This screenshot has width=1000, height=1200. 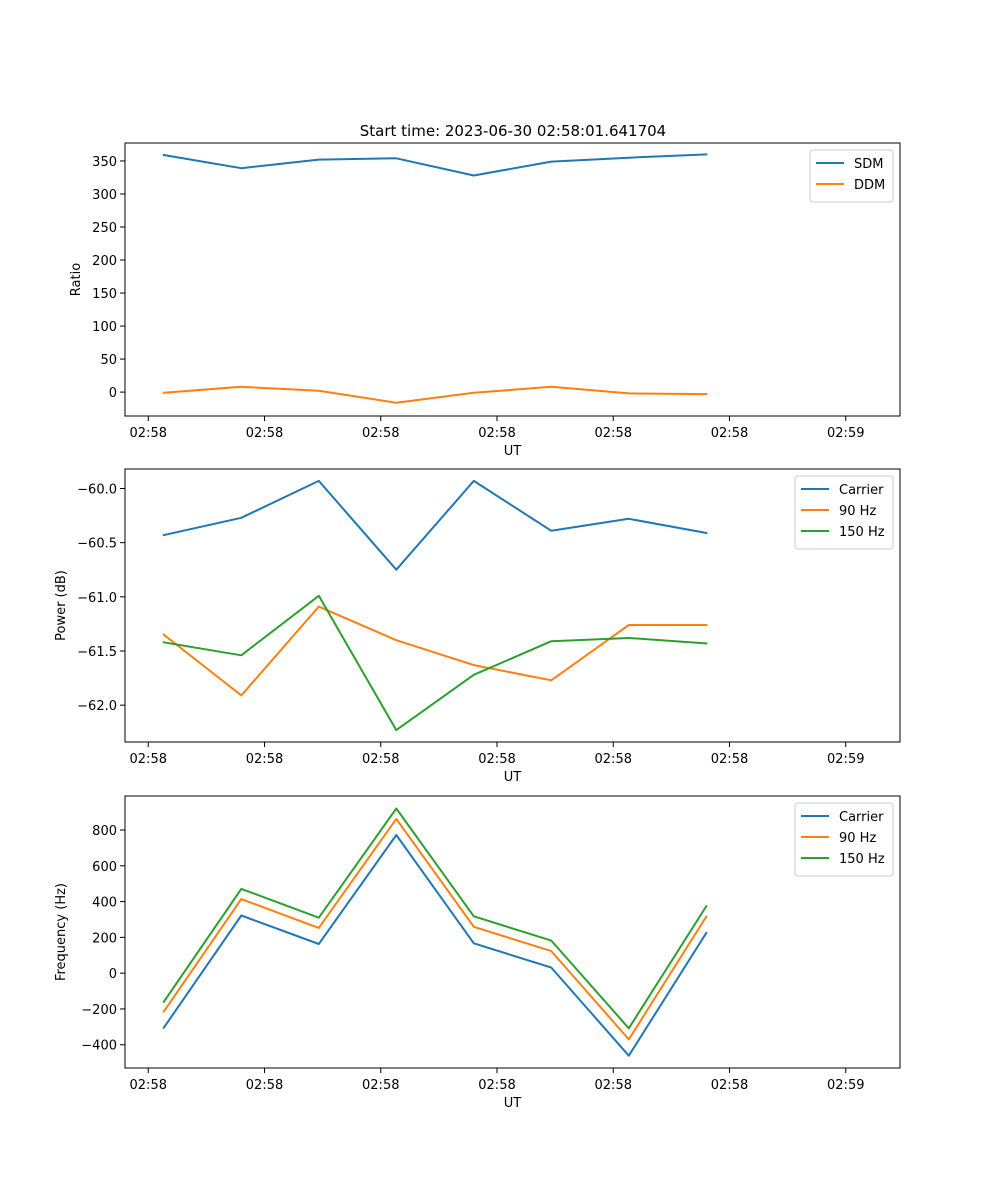 What do you see at coordinates (104, 327) in the screenshot?
I see `y-tick-label: 100` at bounding box center [104, 327].